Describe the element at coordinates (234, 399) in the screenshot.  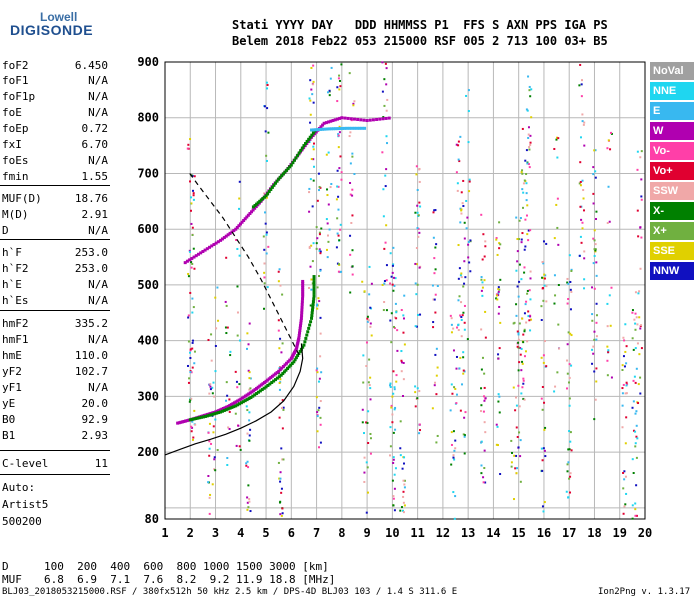
I see `series-line` at that location.